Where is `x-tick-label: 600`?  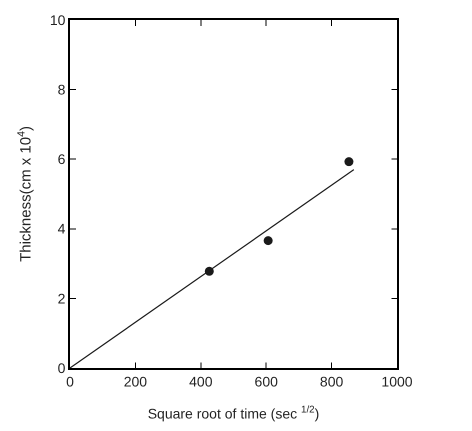
x-tick-label: 600 is located at coordinates (266, 382).